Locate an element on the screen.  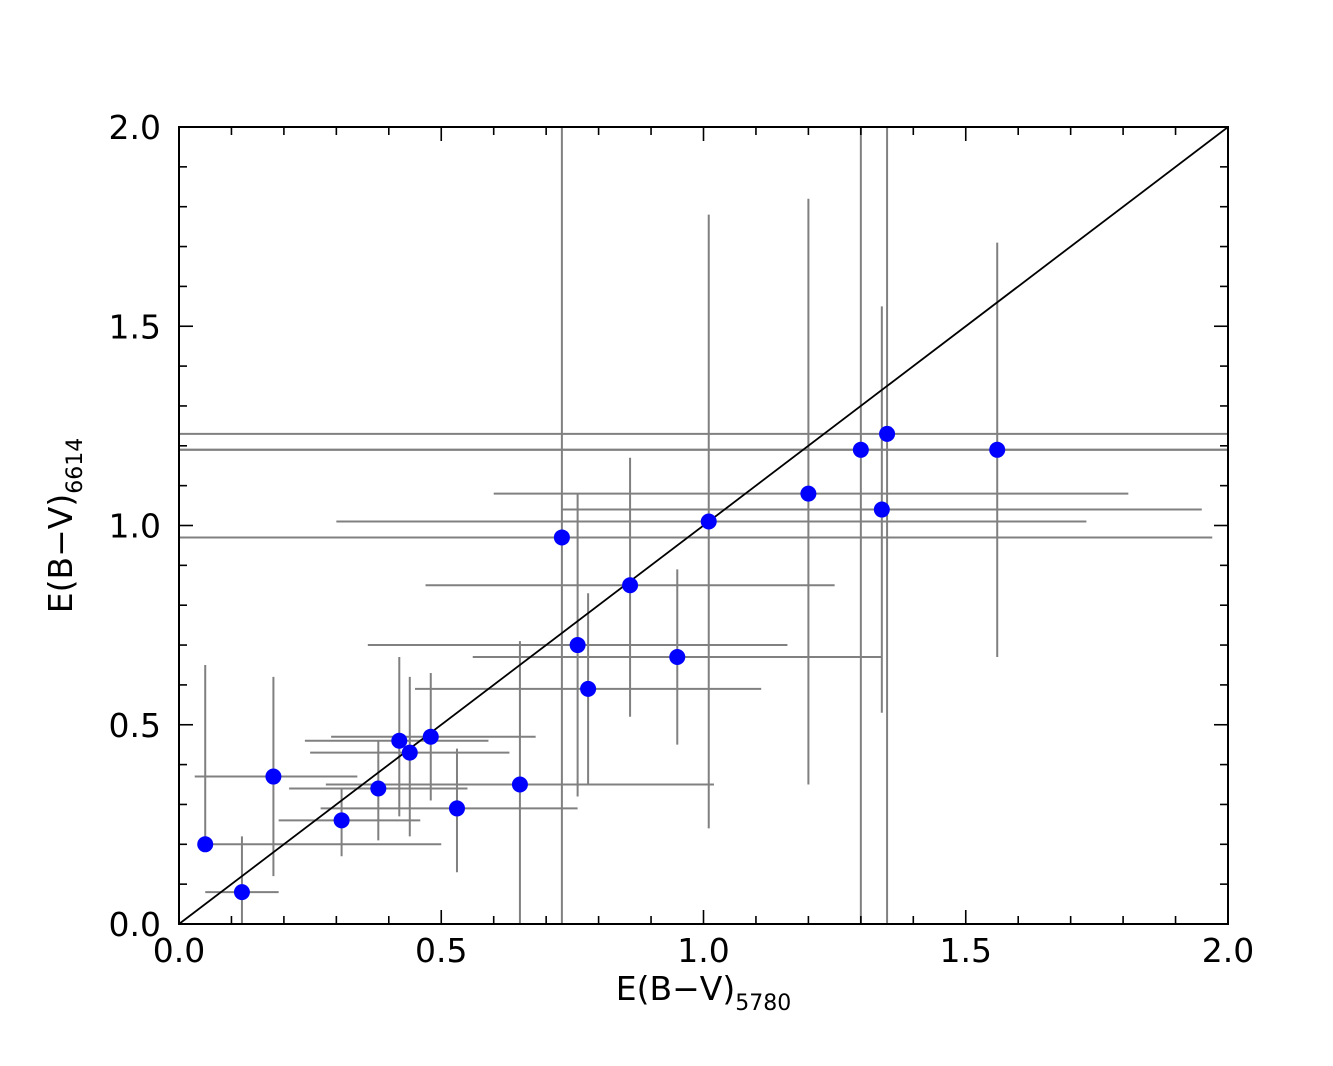
x-axis-label: E(B−V)5780 is located at coordinates (703, 992).